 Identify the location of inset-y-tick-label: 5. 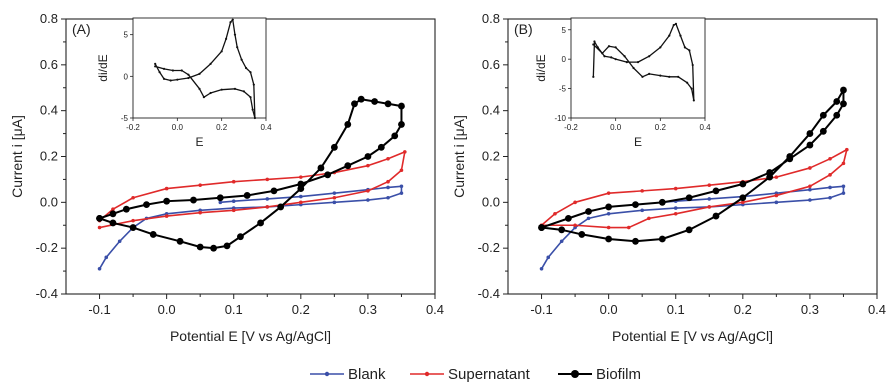
(564, 30).